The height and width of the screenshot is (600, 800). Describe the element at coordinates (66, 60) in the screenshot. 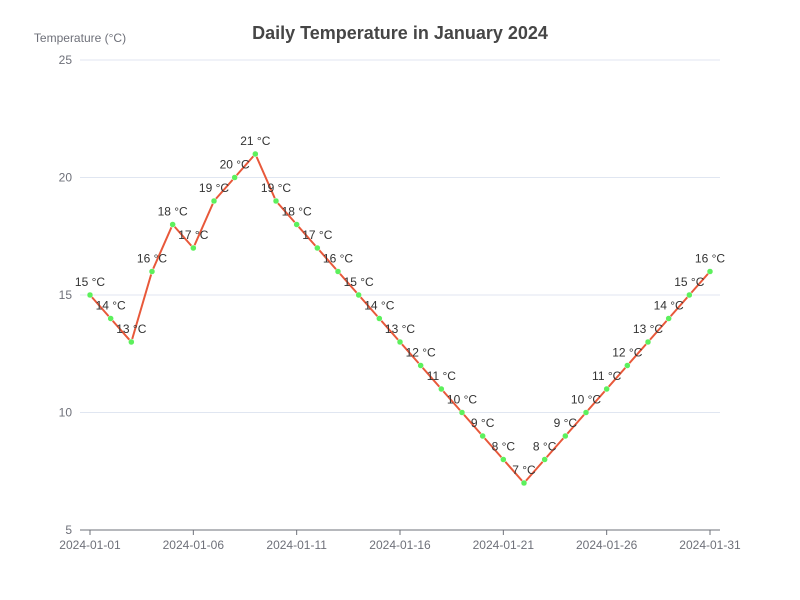

I see `y-tick-label: 25` at that location.